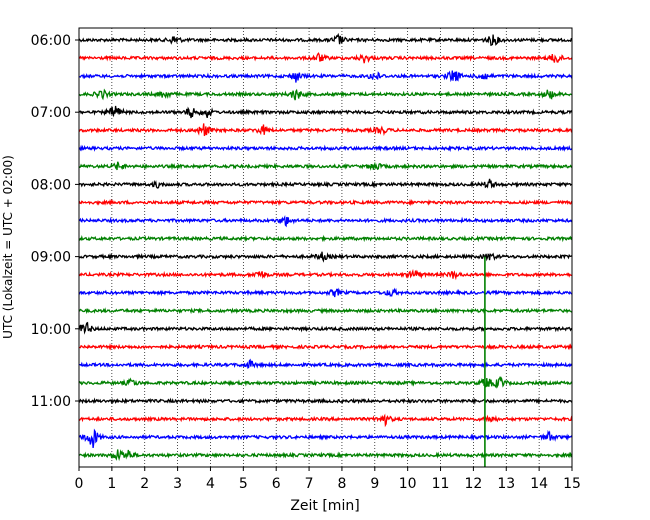  Describe the element at coordinates (324, 506) in the screenshot. I see `x-axis-label: Zeit [min]` at that location.